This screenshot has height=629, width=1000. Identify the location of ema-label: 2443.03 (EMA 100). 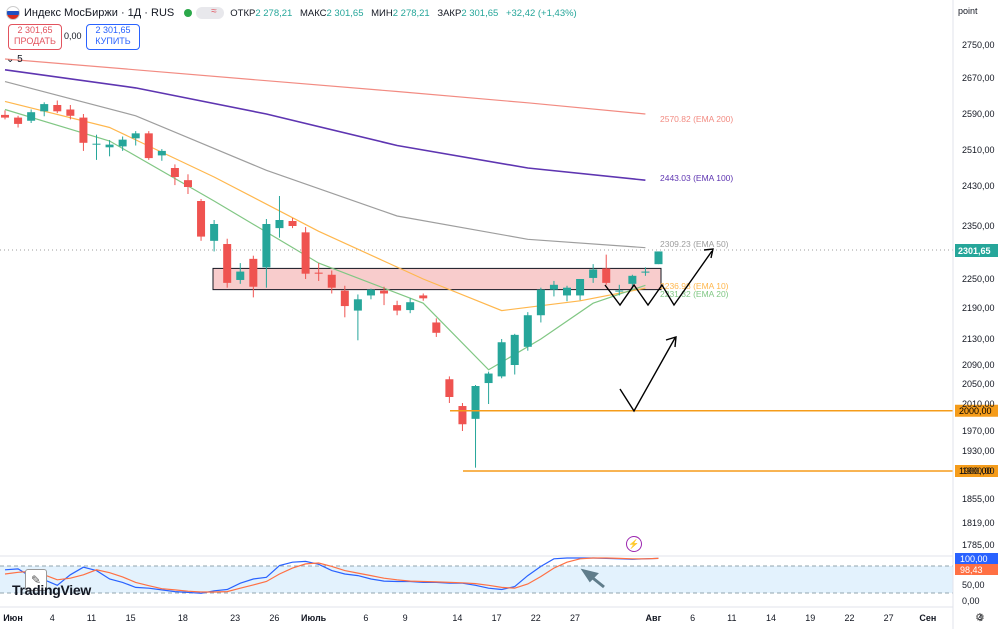
(696, 178).